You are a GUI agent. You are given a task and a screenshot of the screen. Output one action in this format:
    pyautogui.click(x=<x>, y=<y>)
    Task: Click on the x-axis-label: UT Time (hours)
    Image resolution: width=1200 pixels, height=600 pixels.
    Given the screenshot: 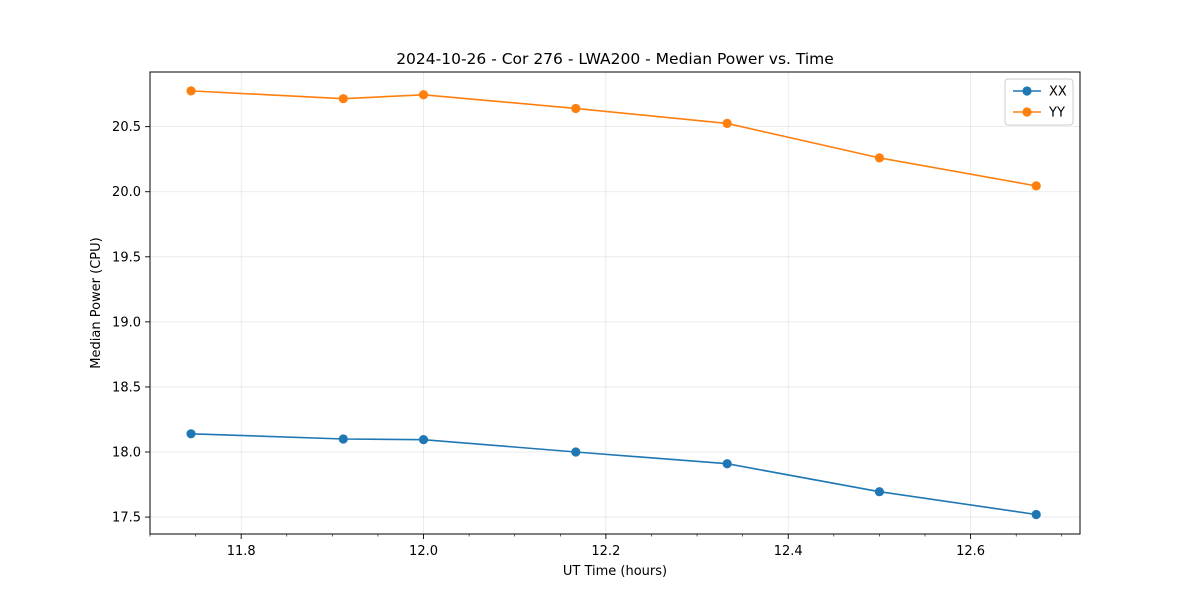 What is the action you would take?
    pyautogui.click(x=615, y=571)
    